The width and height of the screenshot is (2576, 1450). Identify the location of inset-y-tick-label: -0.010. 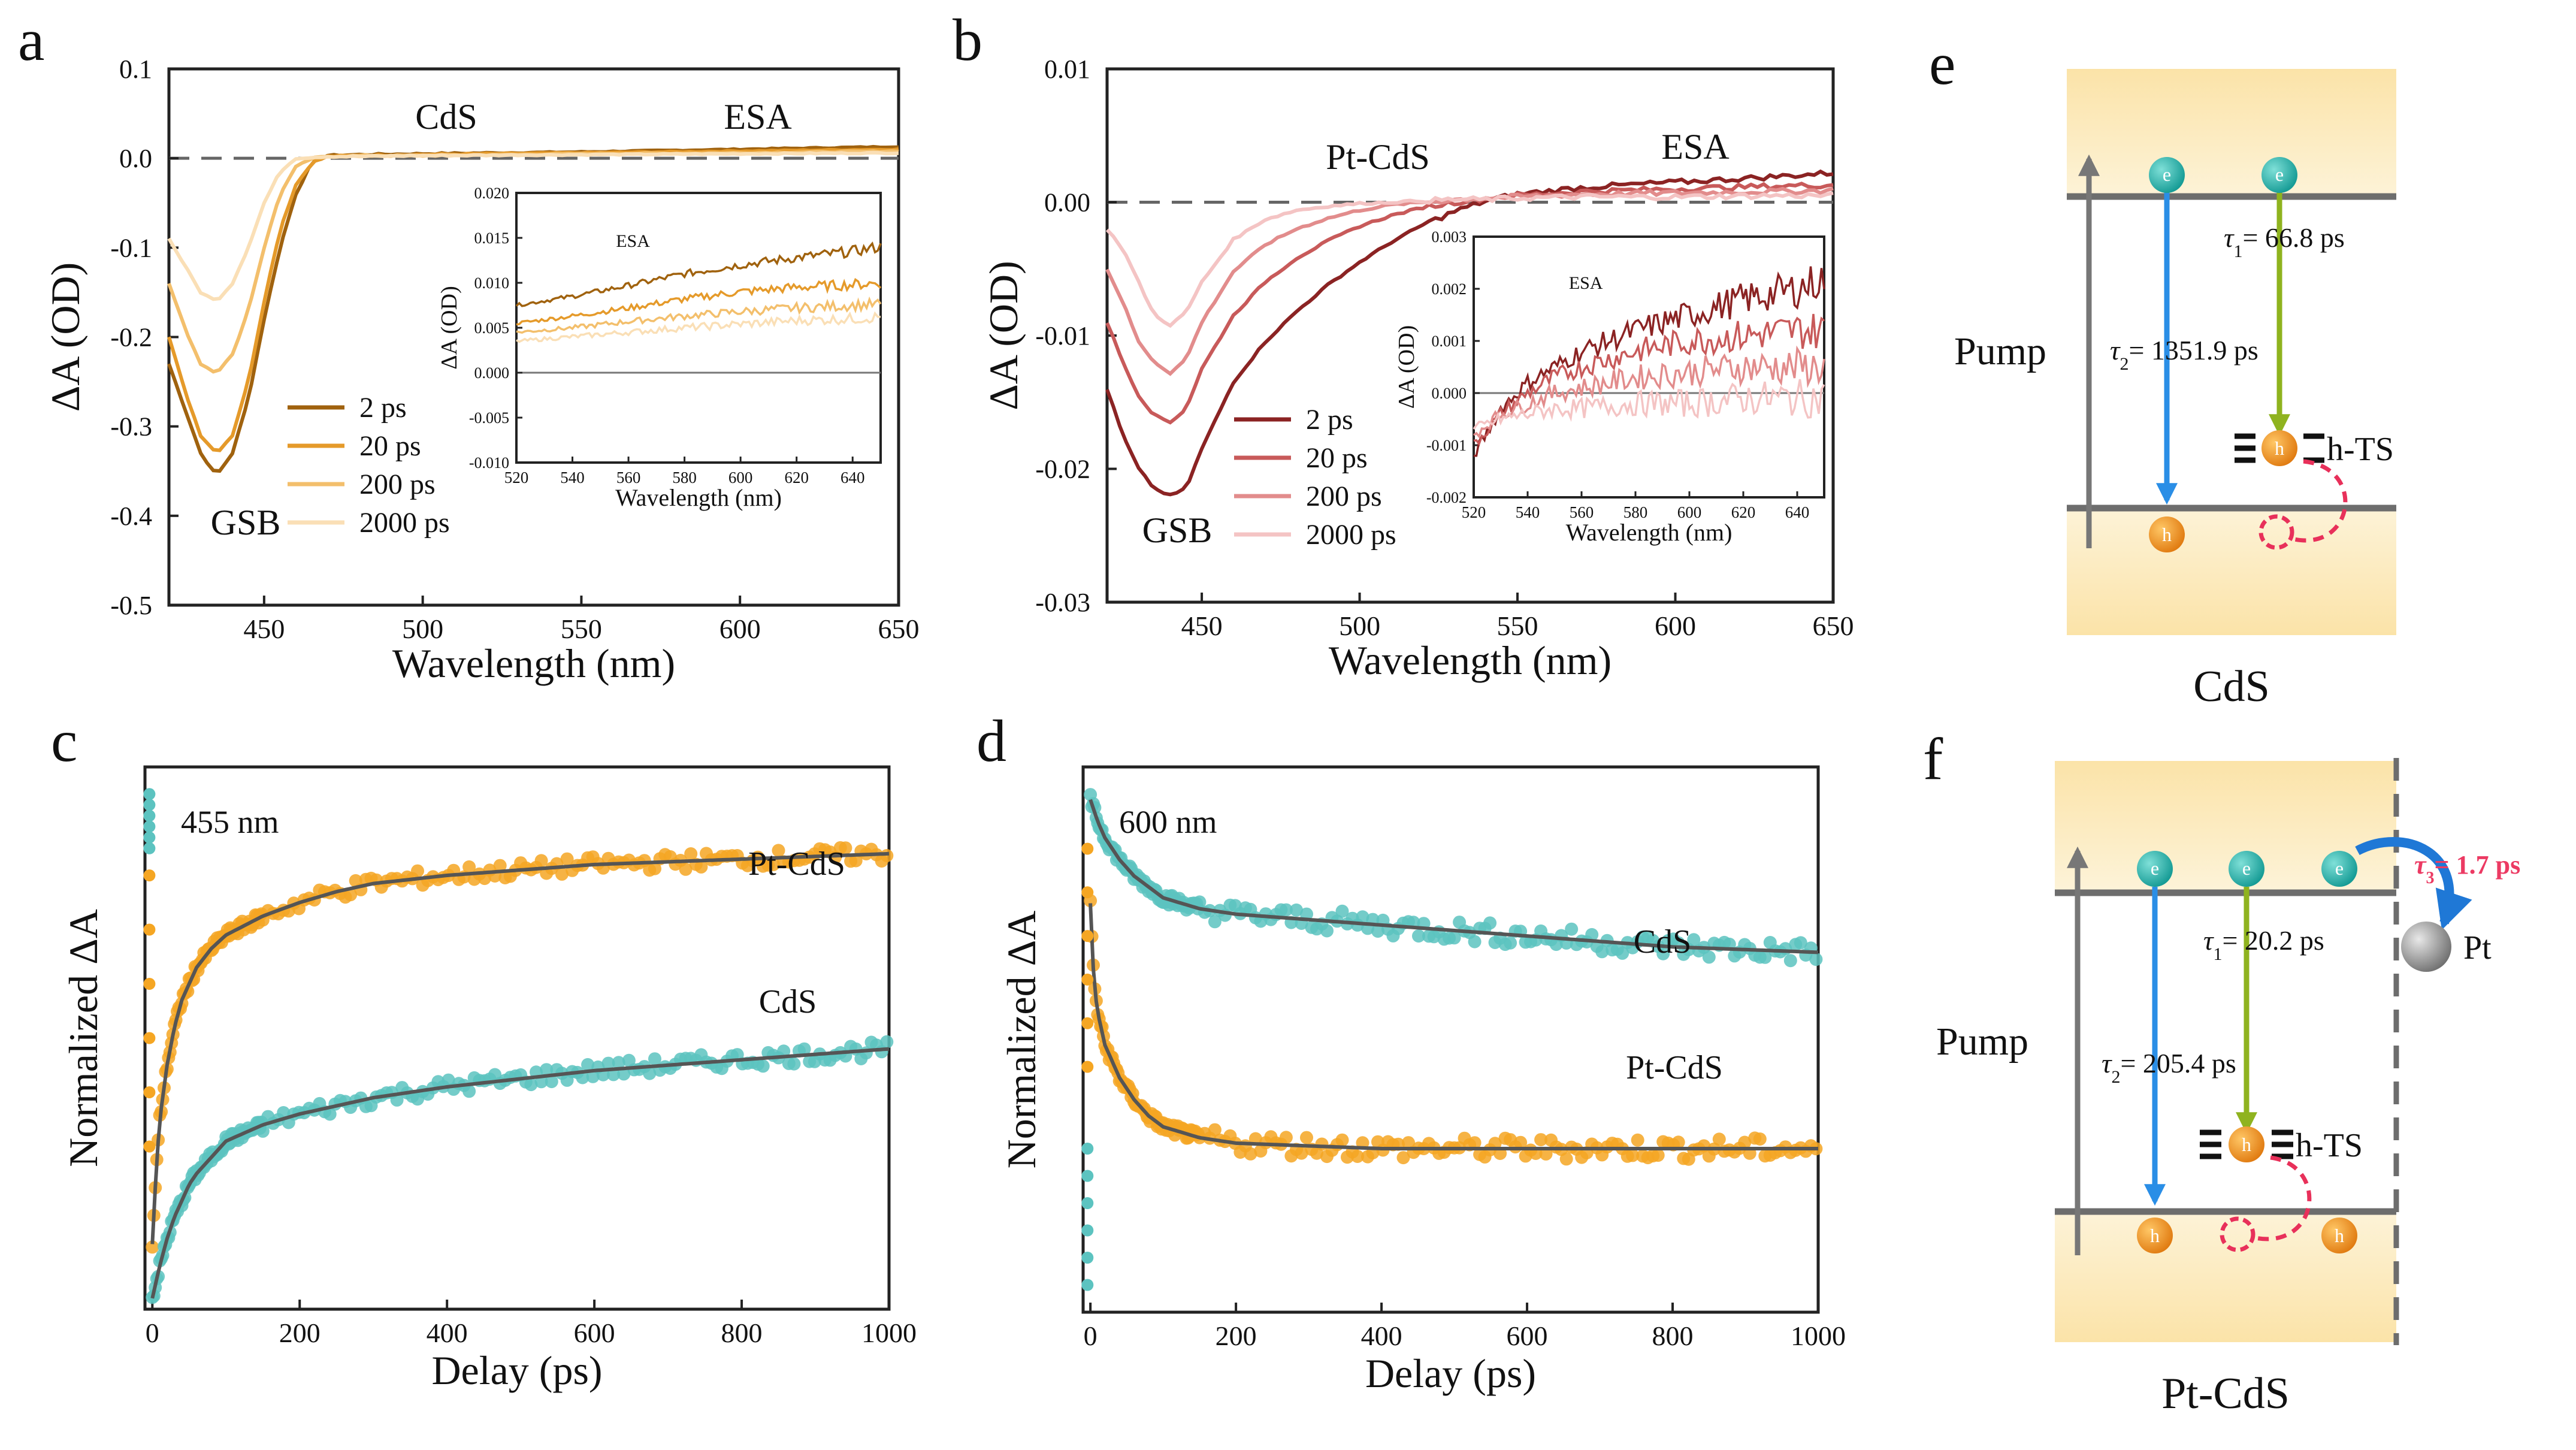
(489, 463).